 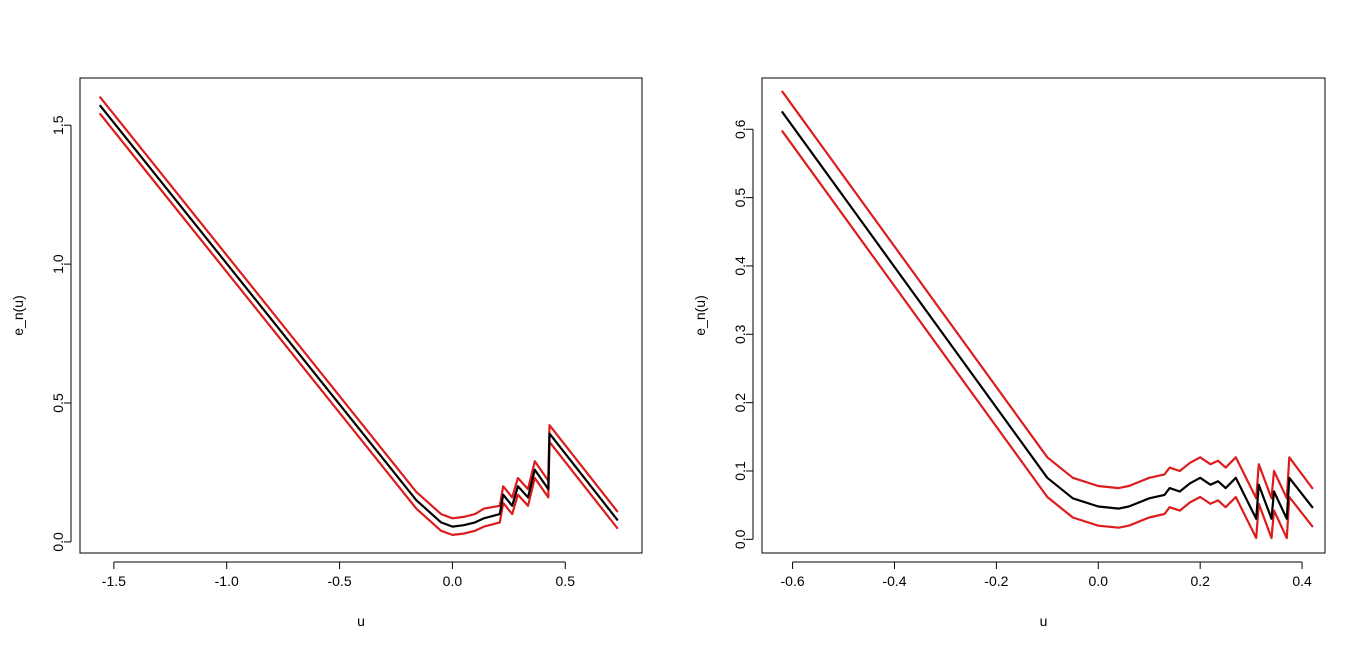 I want to click on y-tick-label: 0.2, so click(x=740, y=403).